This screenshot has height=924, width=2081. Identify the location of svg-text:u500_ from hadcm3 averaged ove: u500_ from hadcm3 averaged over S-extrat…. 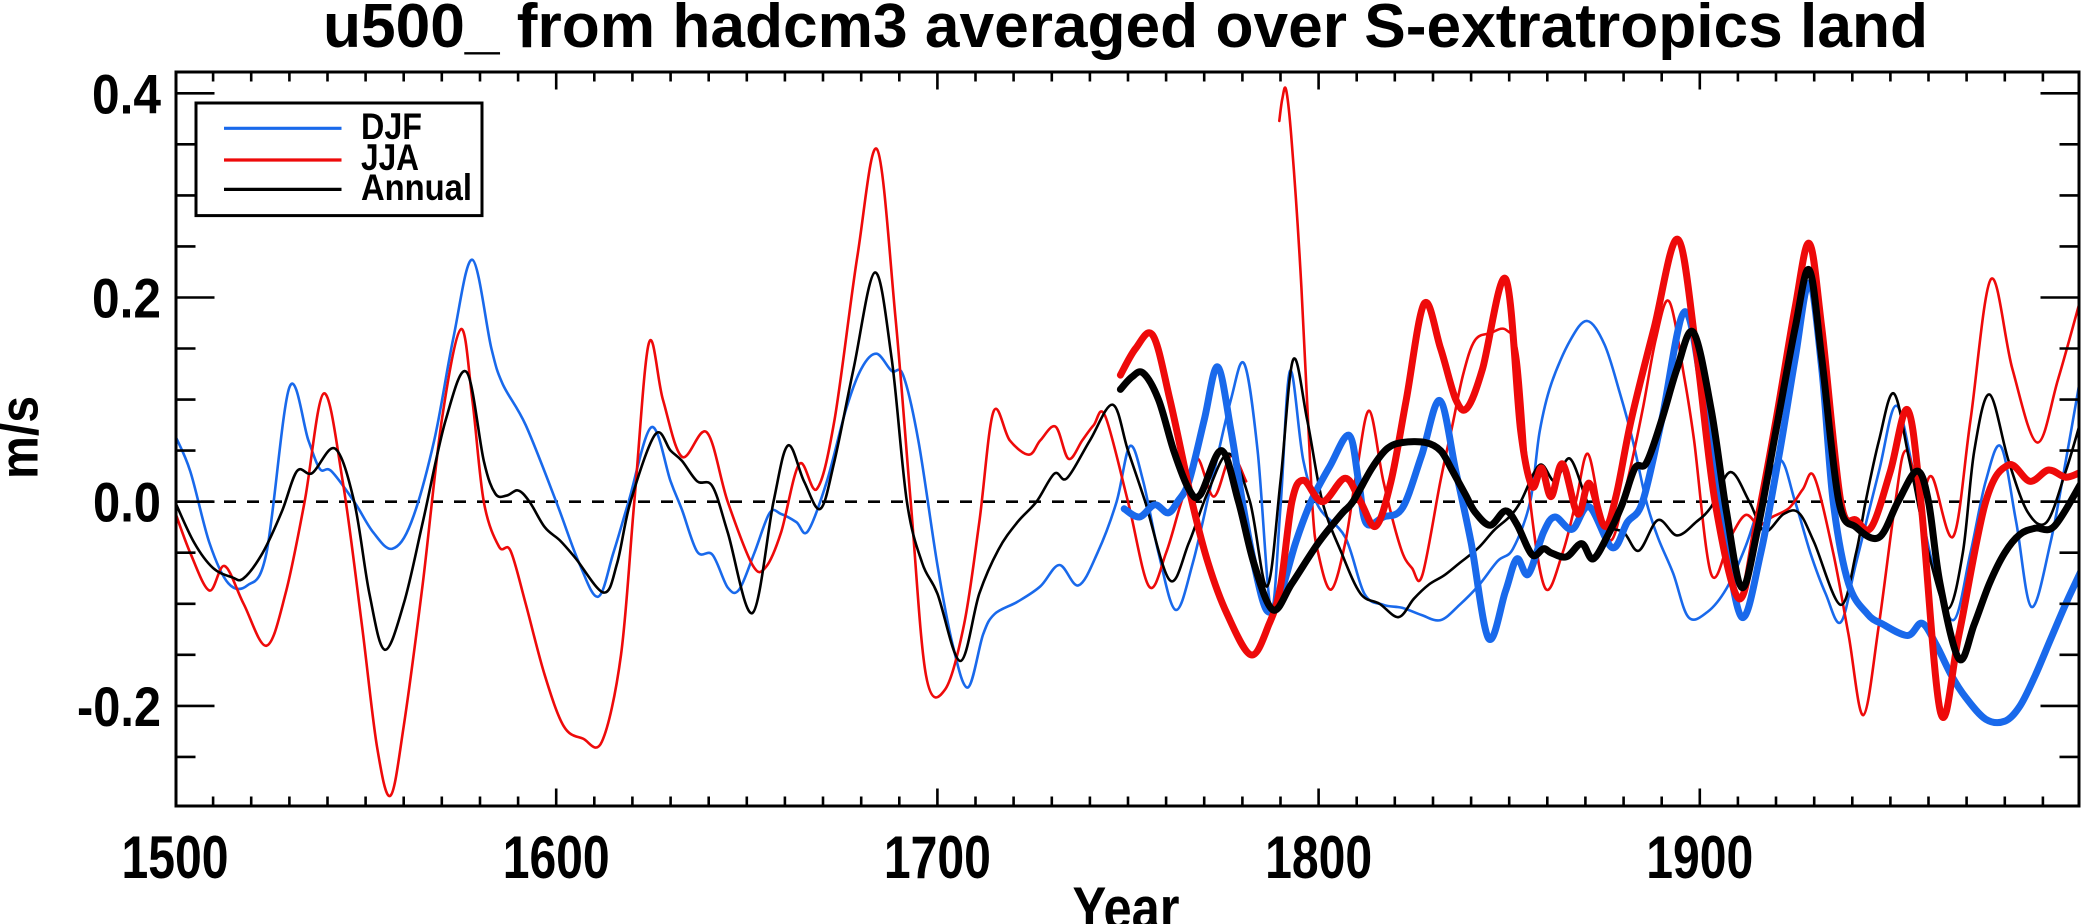
(1125, 30).